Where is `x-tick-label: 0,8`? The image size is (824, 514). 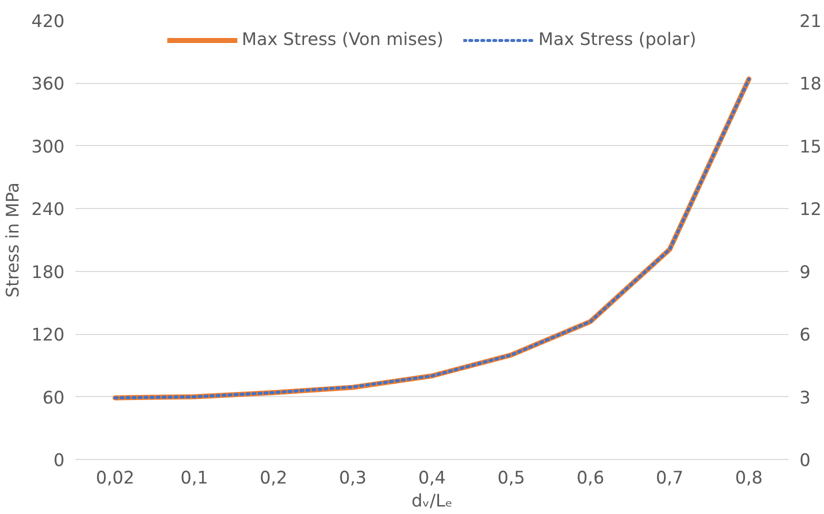 x-tick-label: 0,8 is located at coordinates (749, 478).